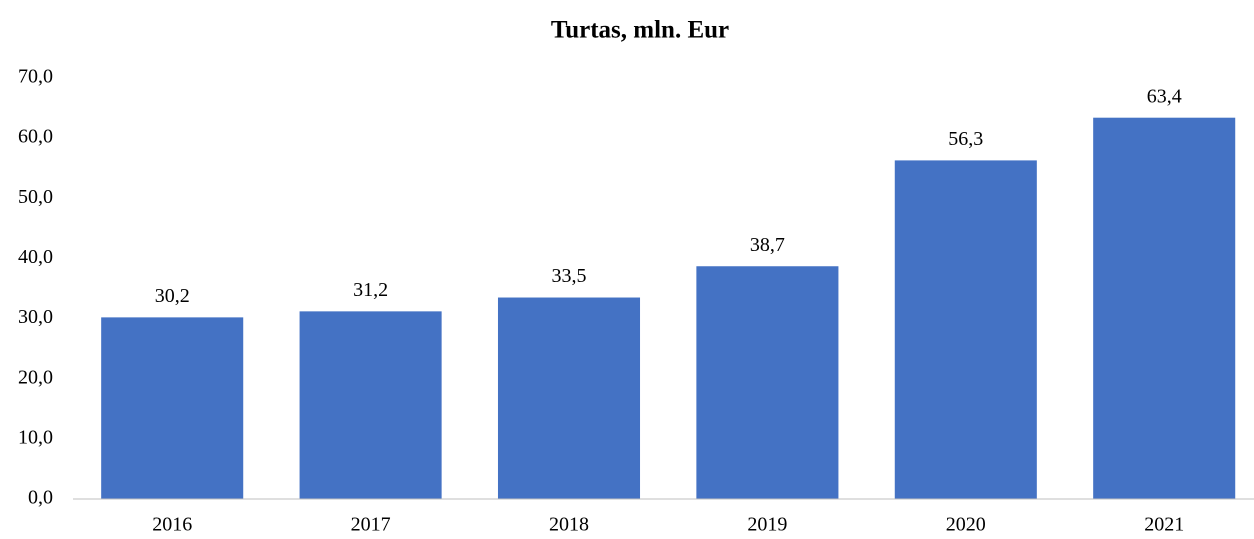  What do you see at coordinates (35, 317) in the screenshot?
I see `y-tick-label: 30,0` at bounding box center [35, 317].